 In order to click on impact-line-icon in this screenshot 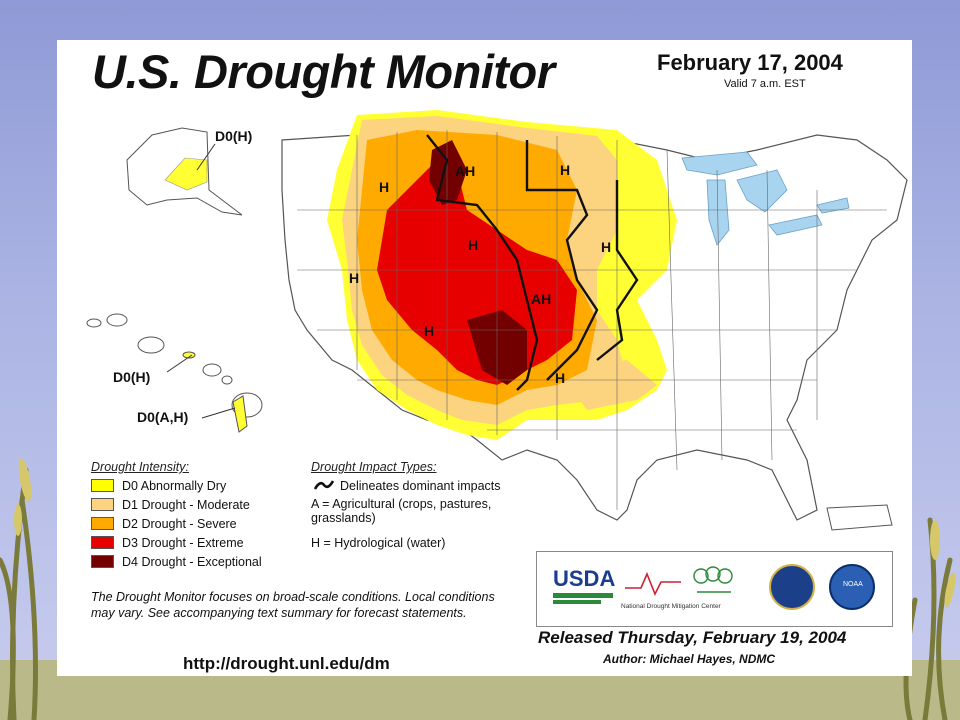, I will do `click(324, 485)`.